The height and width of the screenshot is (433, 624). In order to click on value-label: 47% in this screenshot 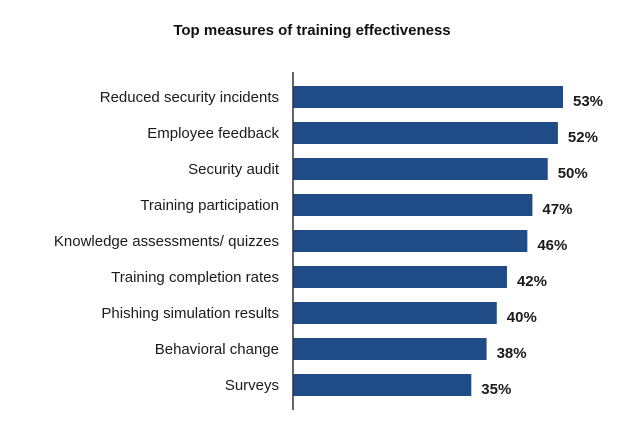, I will do `click(557, 209)`.